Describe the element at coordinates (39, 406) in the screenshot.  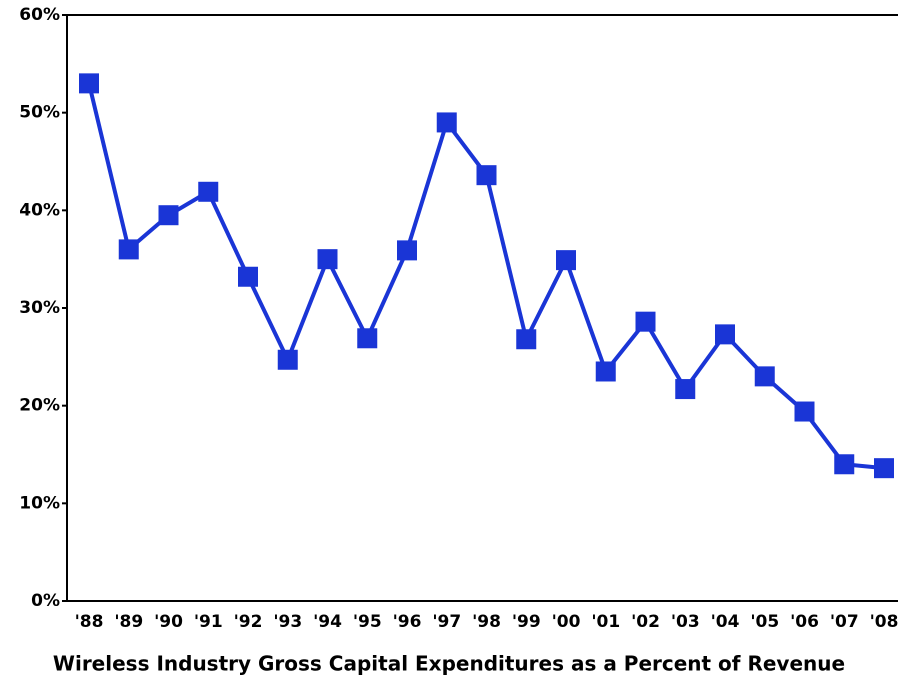
I see `y-tick-label: 20%` at that location.